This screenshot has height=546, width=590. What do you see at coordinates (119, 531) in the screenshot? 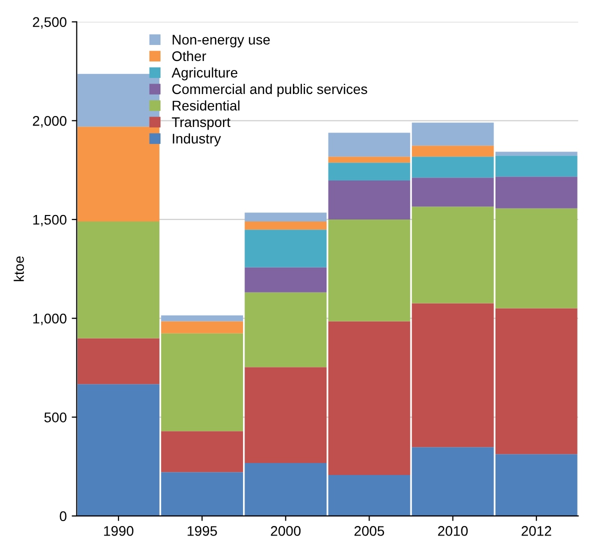
I see `x-tick-label: 1990` at bounding box center [119, 531].